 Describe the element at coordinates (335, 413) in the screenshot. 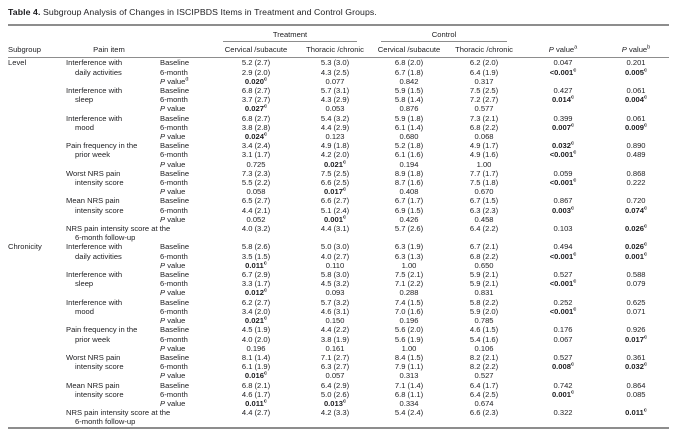

I see `value-text: 4.2 (3.3)` at that location.